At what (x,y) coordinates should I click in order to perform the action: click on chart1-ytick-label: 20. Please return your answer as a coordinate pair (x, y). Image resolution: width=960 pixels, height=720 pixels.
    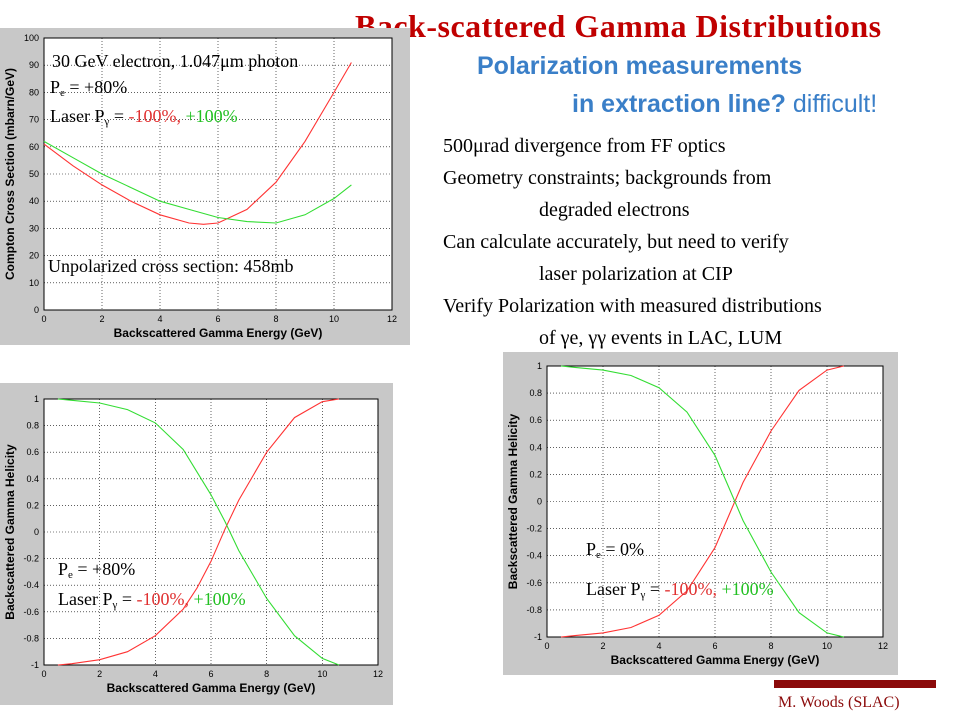
    Looking at the image, I should click on (34, 256).